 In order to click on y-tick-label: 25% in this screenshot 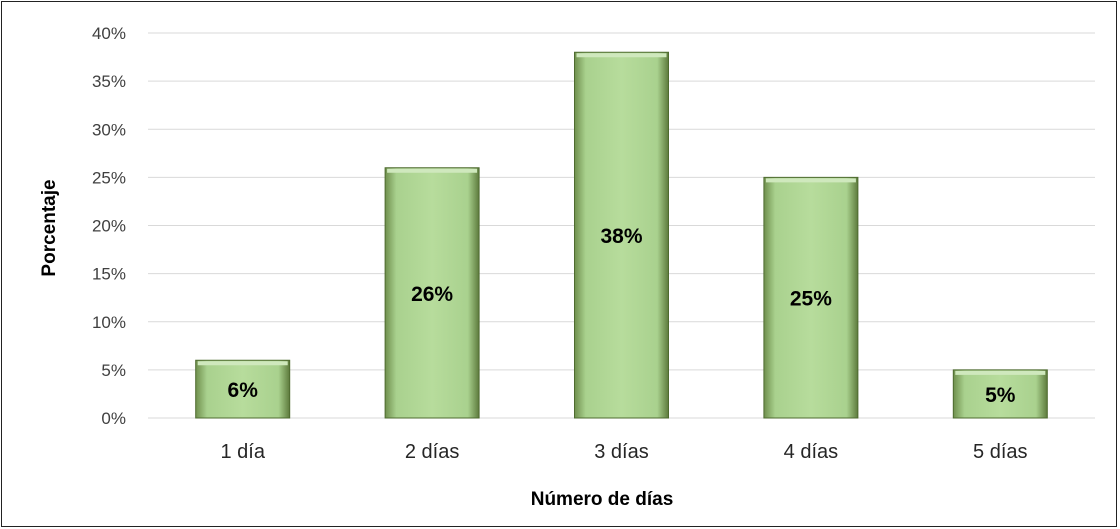, I will do `click(109, 177)`.